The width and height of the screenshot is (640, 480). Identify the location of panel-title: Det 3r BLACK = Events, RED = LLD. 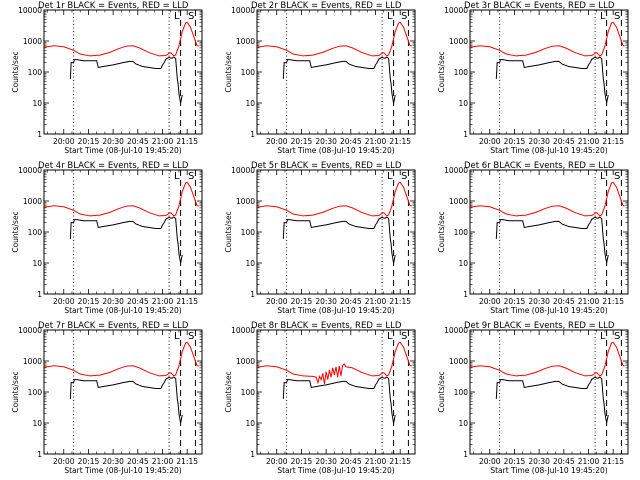
(539, 6).